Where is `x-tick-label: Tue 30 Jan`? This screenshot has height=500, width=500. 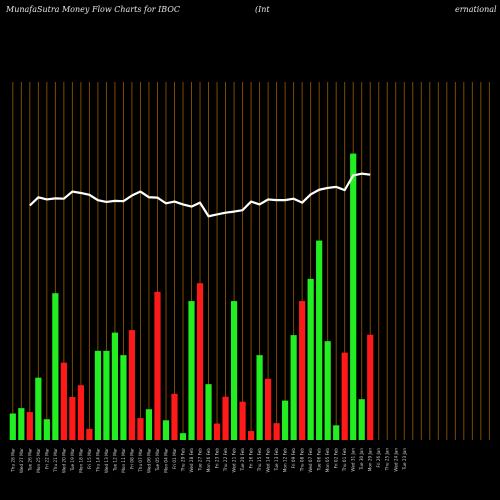
x-tick-label: Tue 30 Jan is located at coordinates (361, 459).